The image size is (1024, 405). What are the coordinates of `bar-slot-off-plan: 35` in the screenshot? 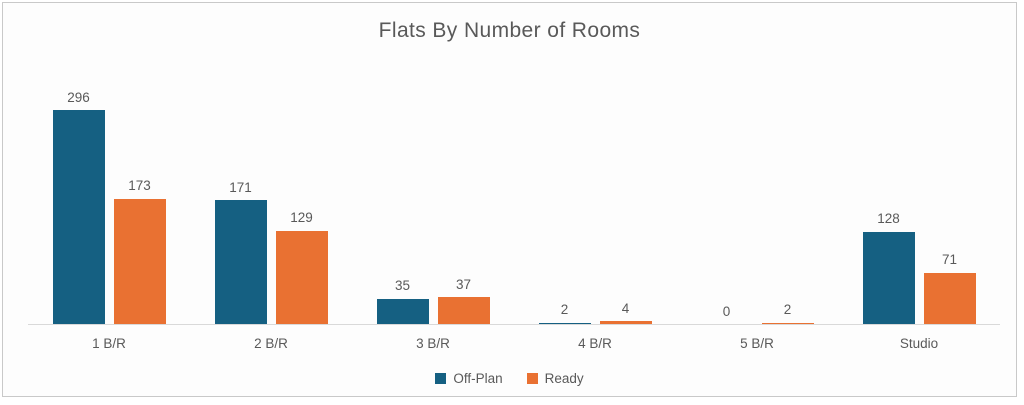 It's located at (402, 216).